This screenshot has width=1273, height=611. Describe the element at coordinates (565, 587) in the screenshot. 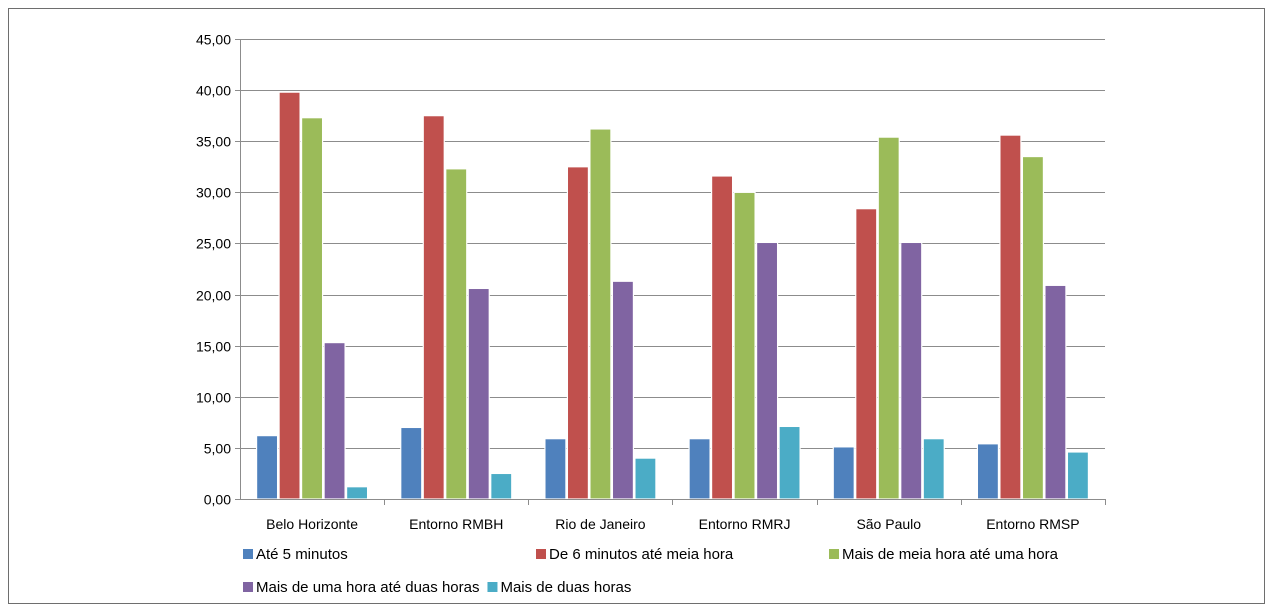

I see `legend-label: Mais de duas horas` at that location.